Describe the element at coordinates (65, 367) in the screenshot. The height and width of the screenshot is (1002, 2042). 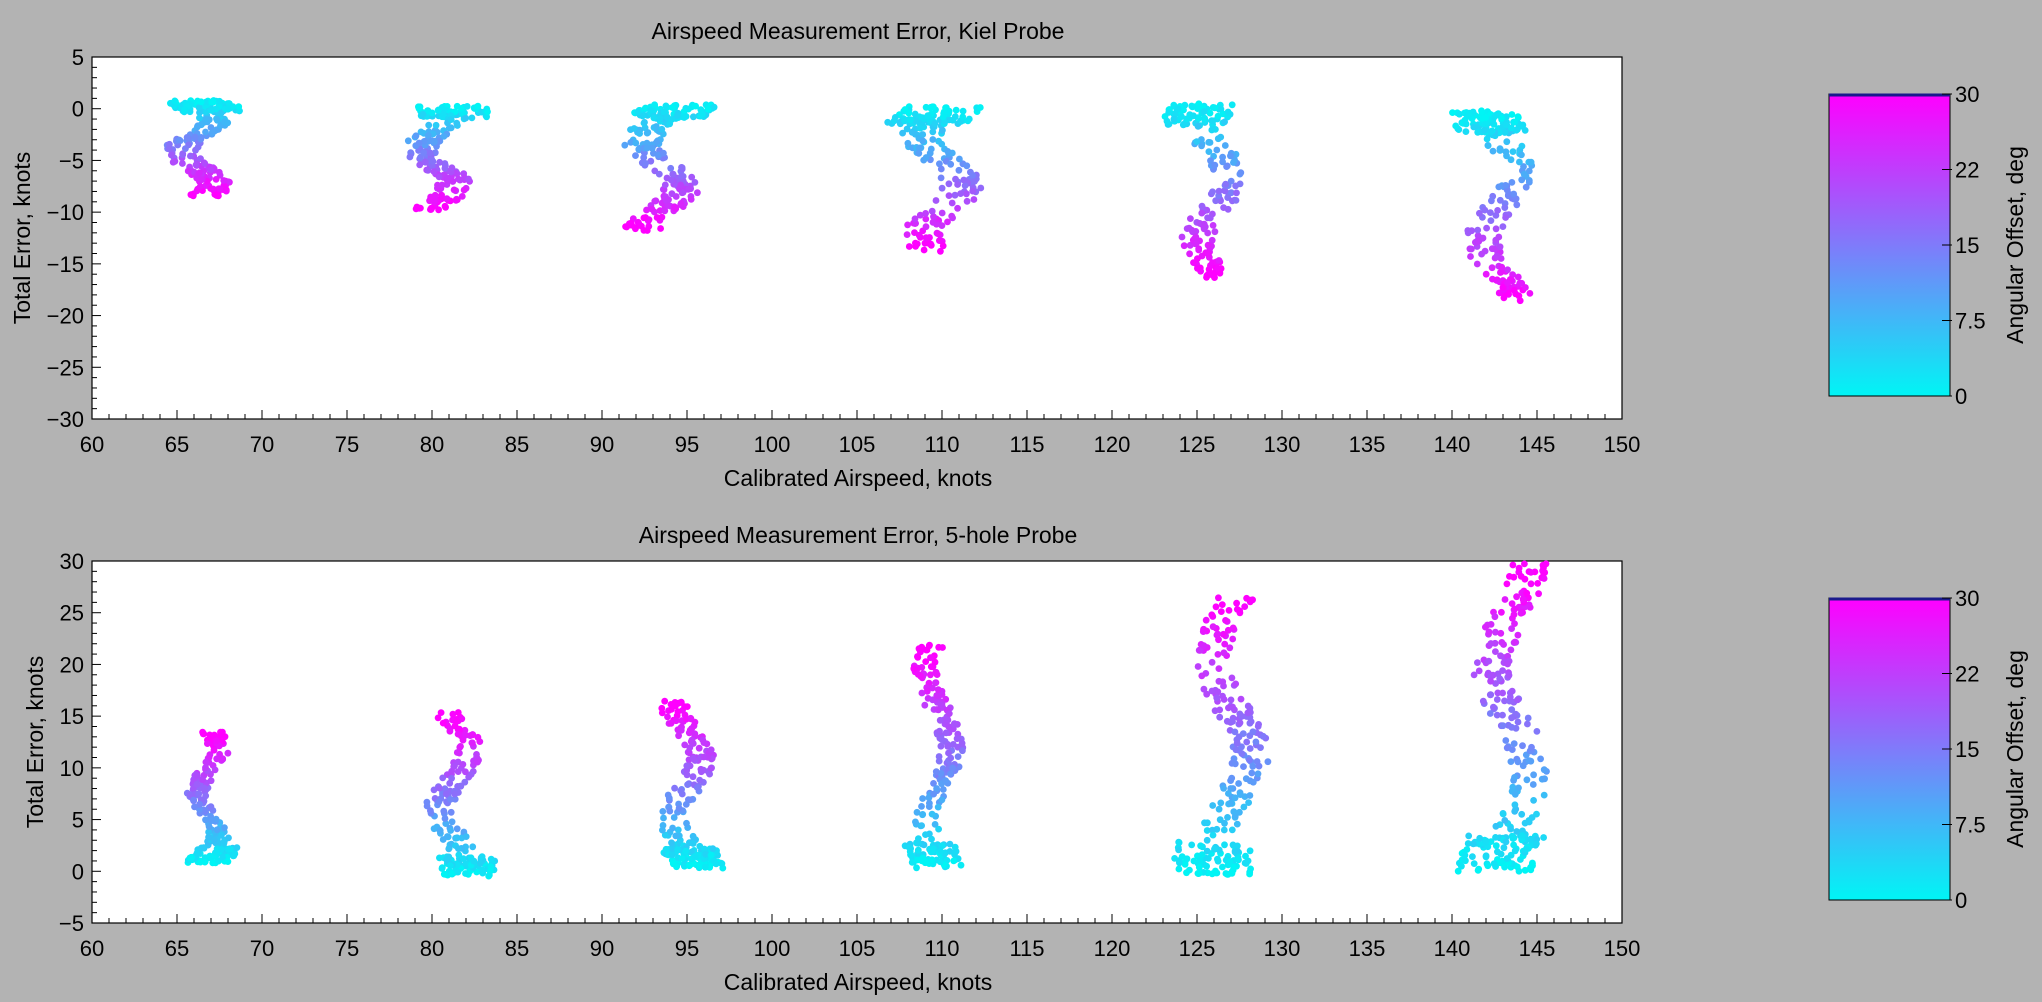
I see `y-tick-label: −25` at that location.